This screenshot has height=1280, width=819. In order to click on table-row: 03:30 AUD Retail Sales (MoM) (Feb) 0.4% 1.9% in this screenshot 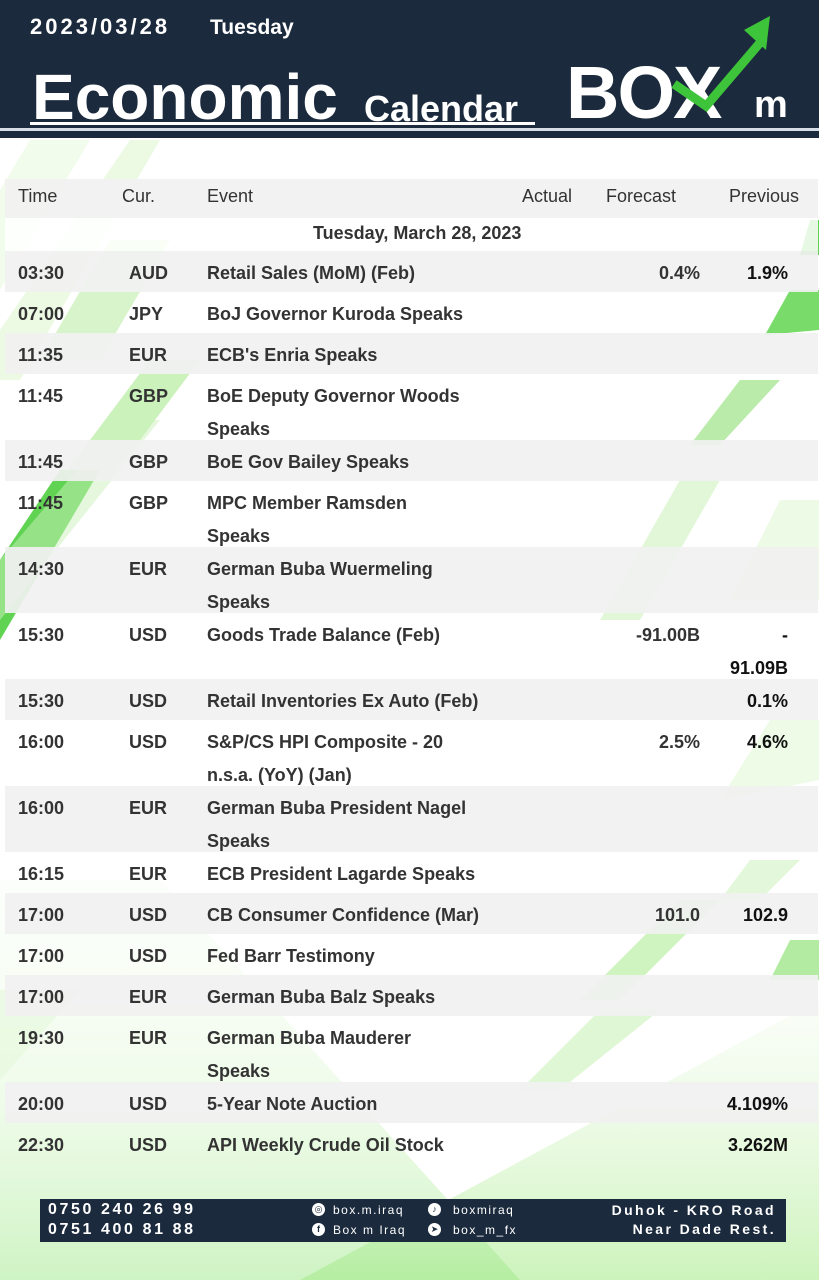, I will do `click(411, 271)`.